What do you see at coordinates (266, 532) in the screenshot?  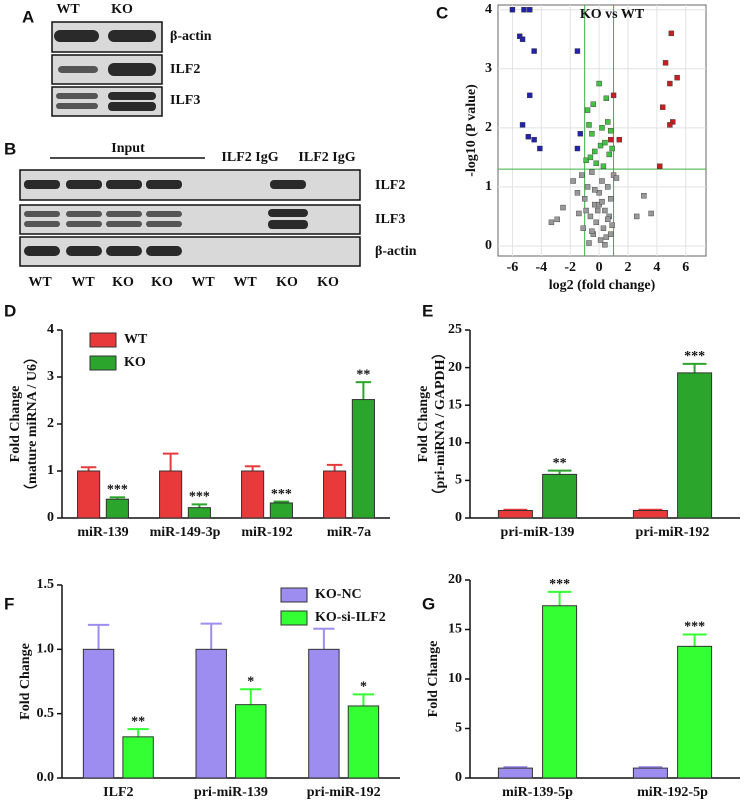 I see `x-tick-label: miR-192` at bounding box center [266, 532].